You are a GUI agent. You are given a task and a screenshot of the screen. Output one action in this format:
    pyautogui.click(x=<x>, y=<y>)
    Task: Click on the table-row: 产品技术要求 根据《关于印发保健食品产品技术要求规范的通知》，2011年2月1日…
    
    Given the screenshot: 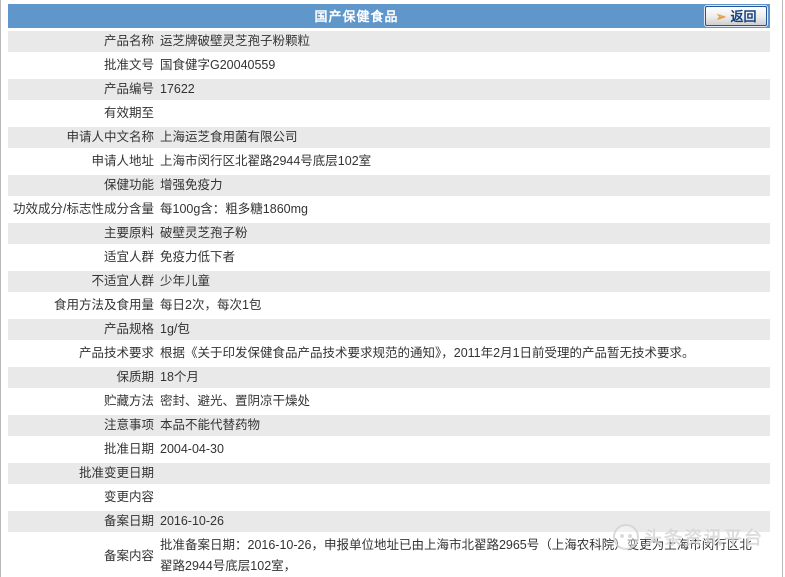 What is the action you would take?
    pyautogui.click(x=389, y=353)
    